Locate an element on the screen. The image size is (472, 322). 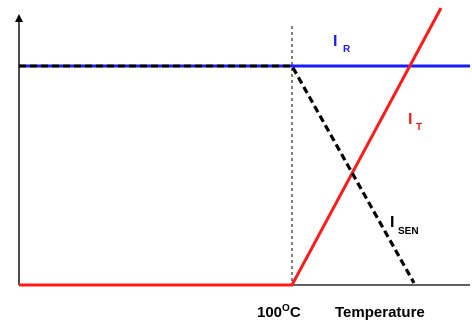
series-label-i-sen: I SEN is located at coordinates (404, 225).